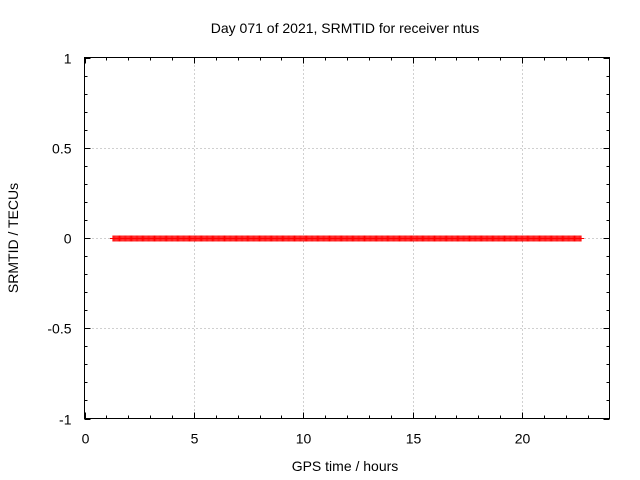  Describe the element at coordinates (345, 466) in the screenshot. I see `x-axis-label: GPS time / hours` at that location.